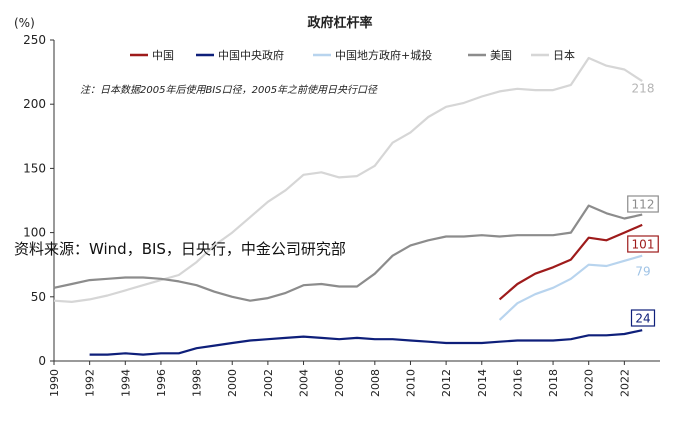 The image size is (681, 421). Describe the element at coordinates (38, 297) in the screenshot. I see `y-tick-label: 50` at that location.